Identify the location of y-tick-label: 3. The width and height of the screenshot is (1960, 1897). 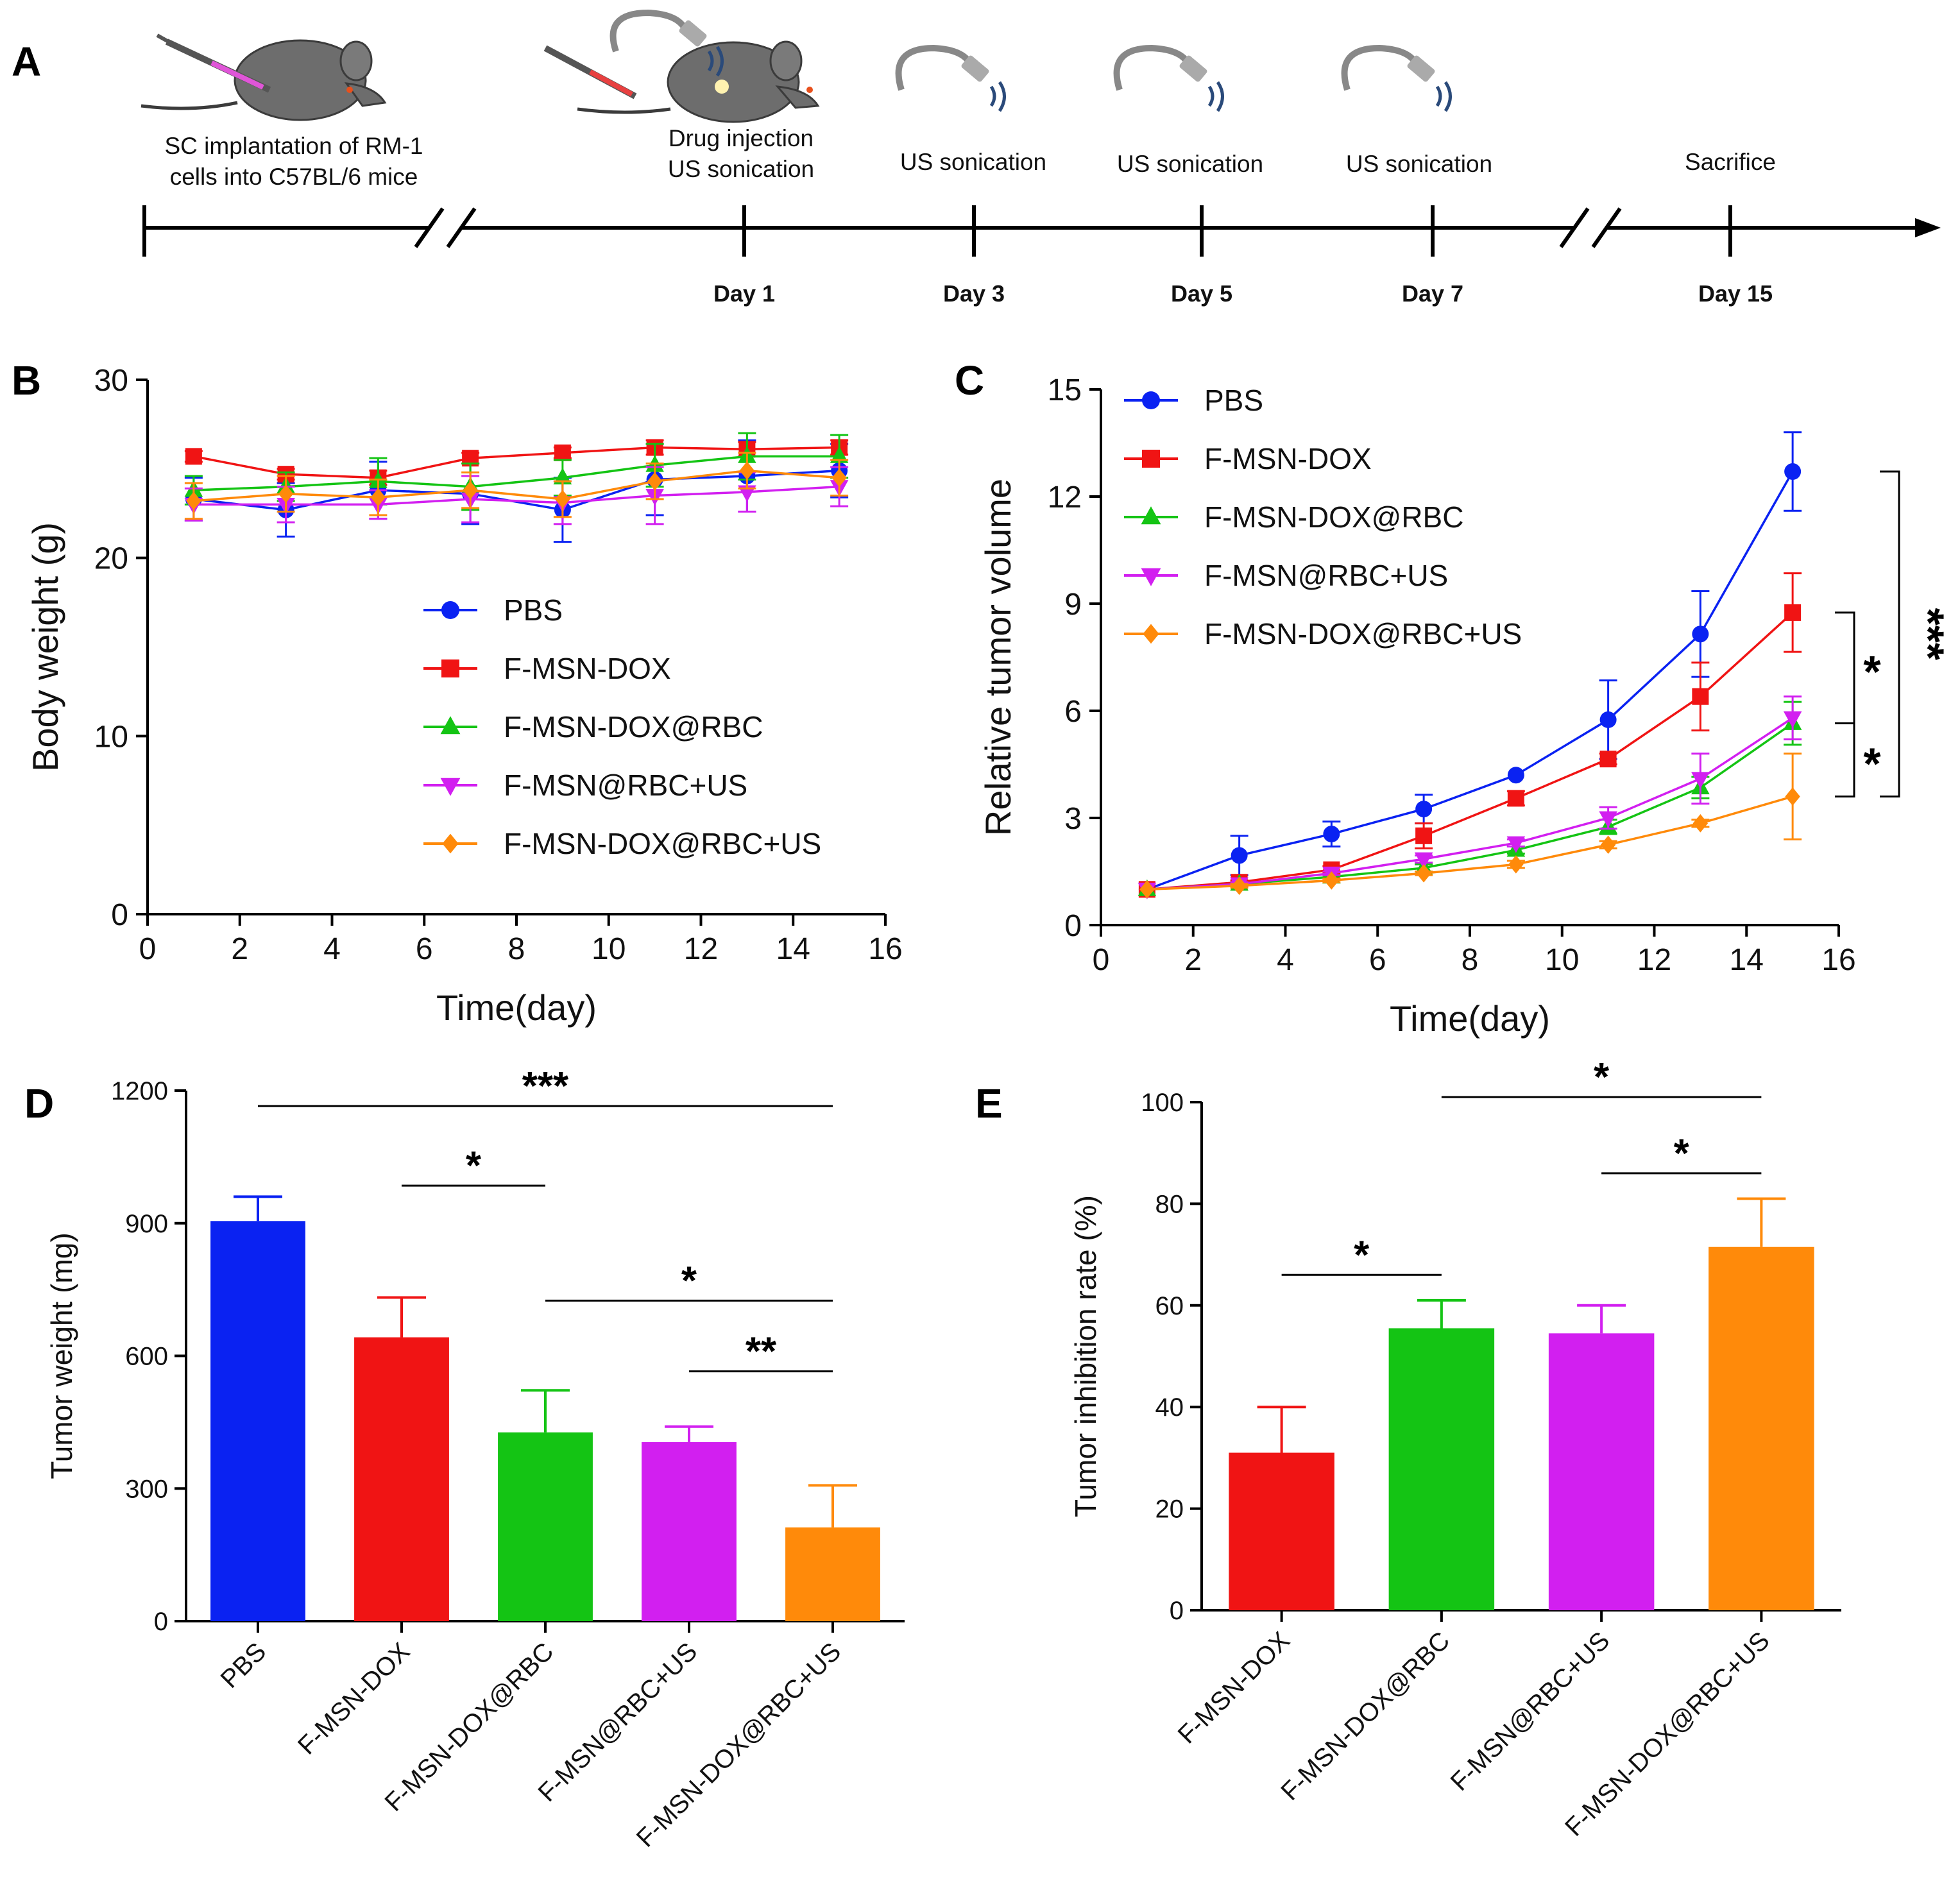
(1073, 819).